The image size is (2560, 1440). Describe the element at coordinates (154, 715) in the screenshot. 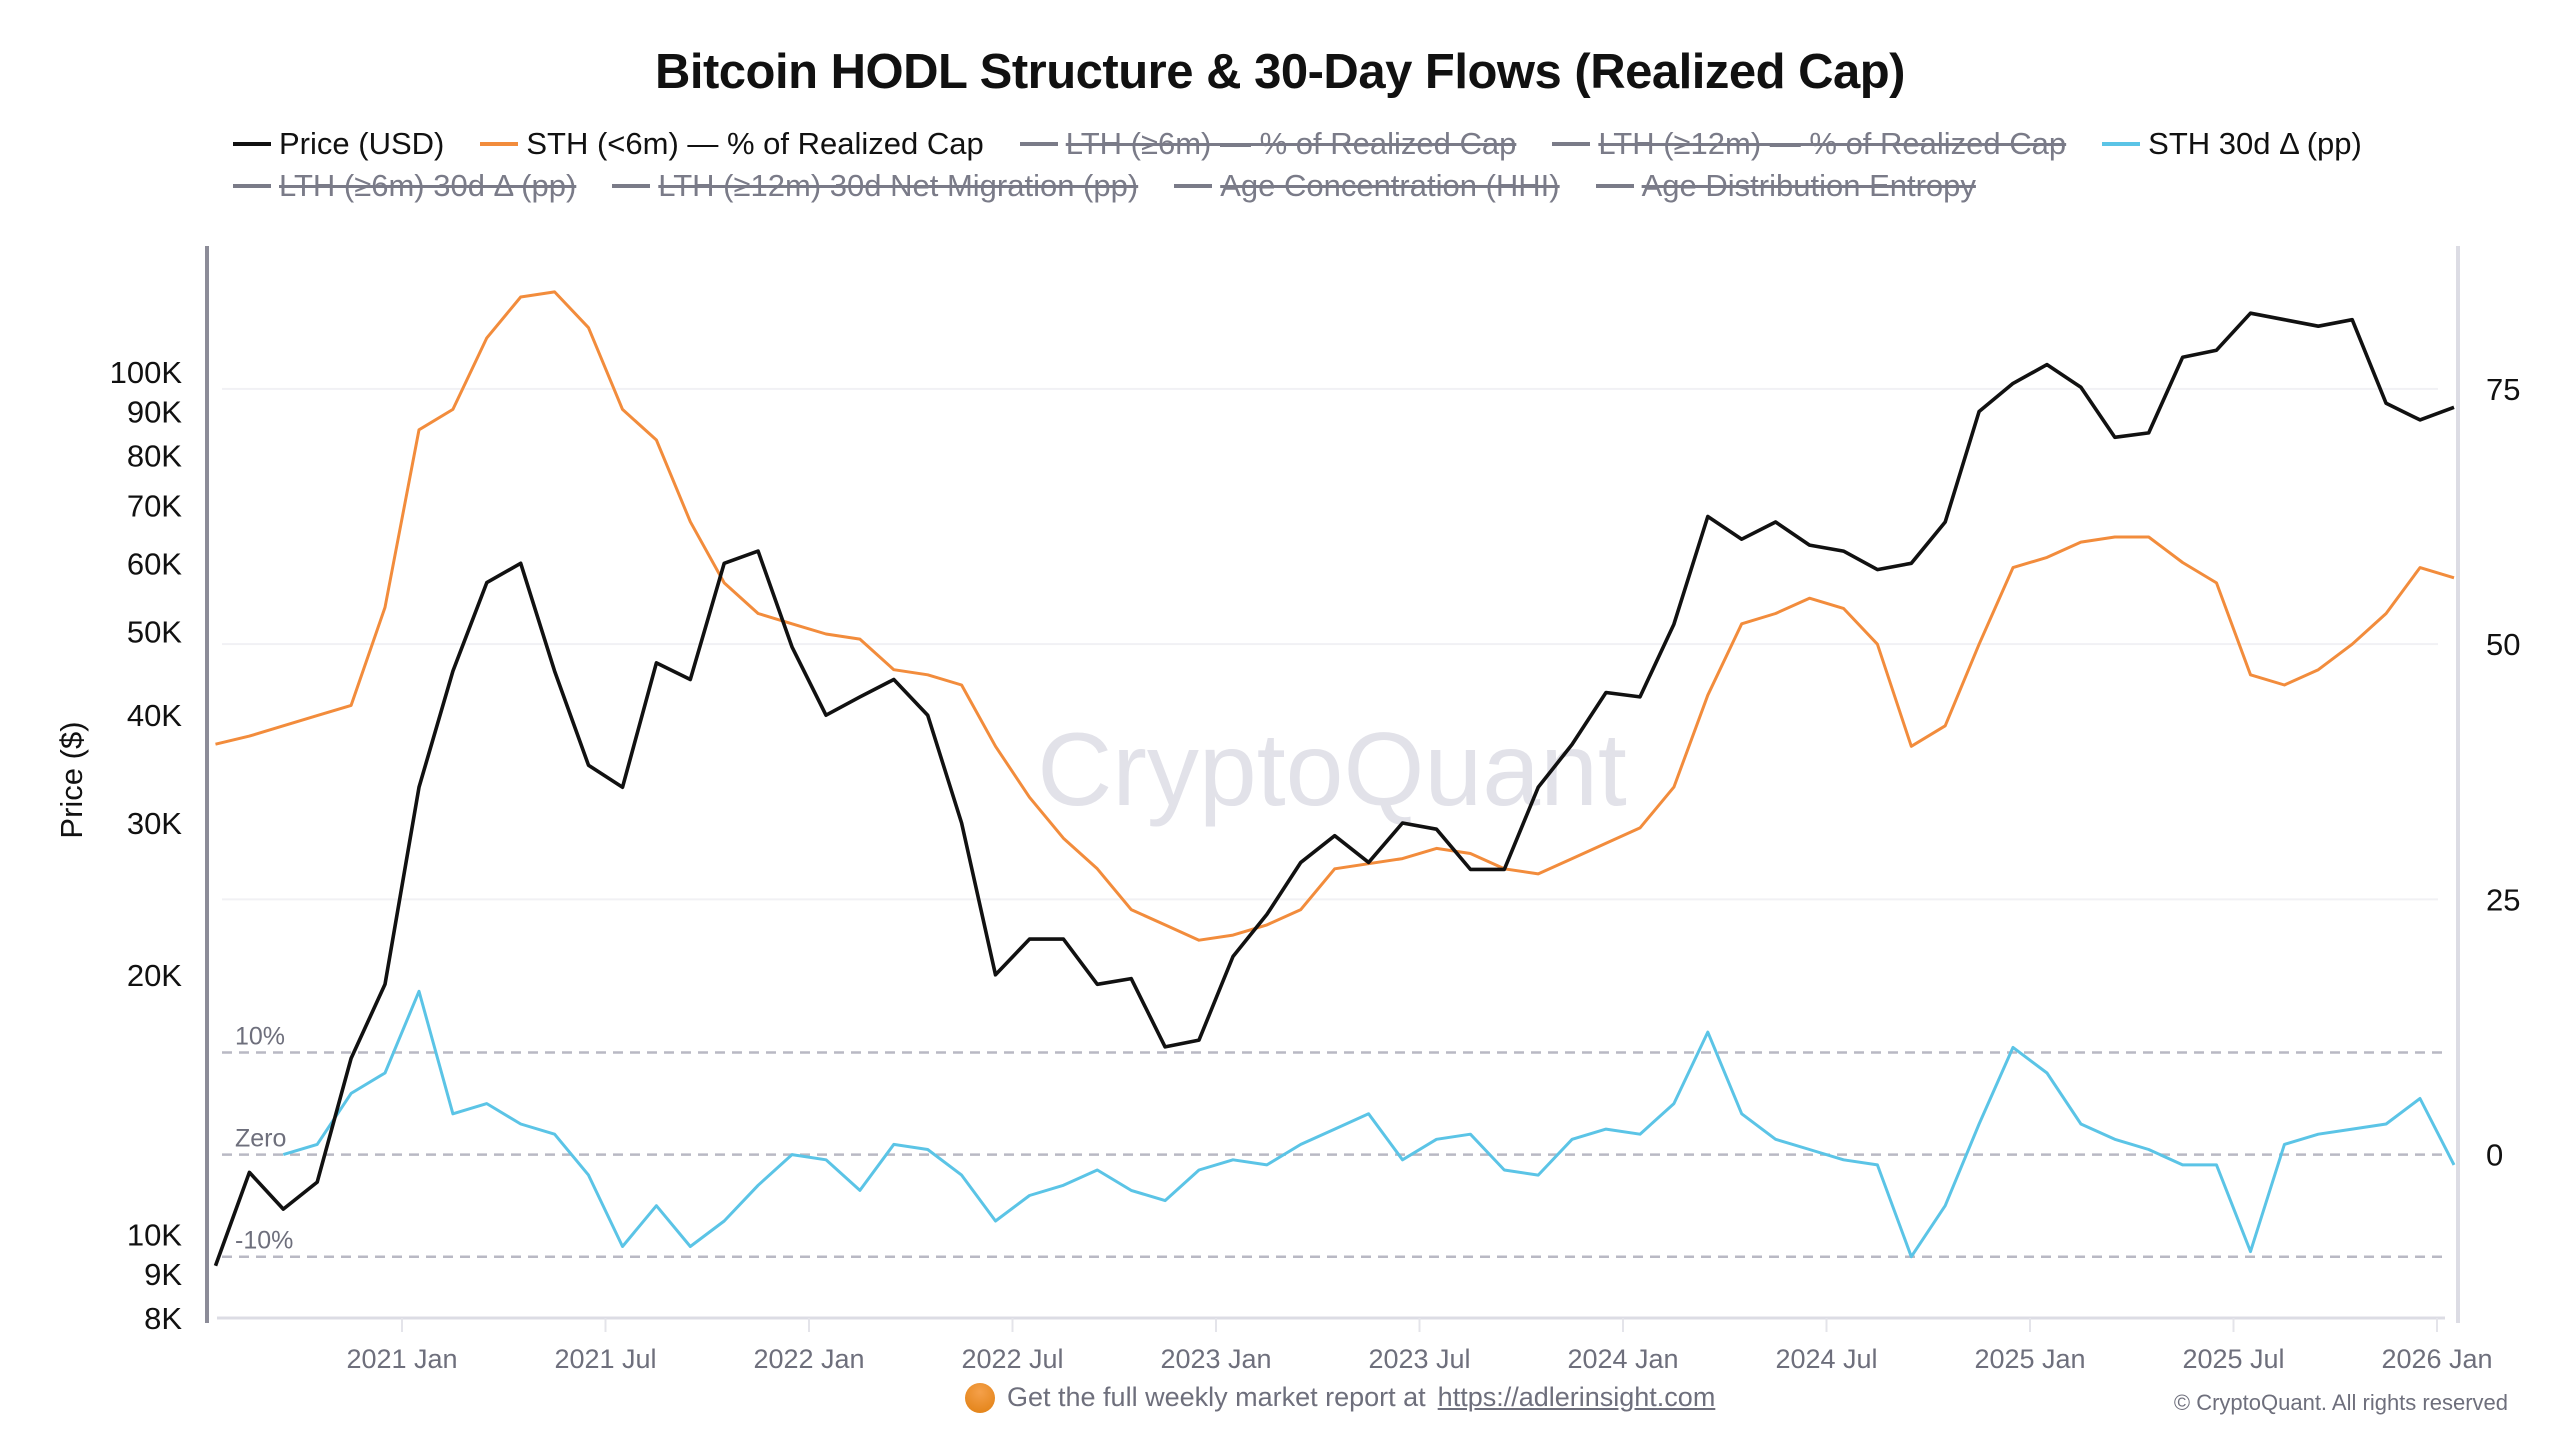

I see `left-axis-tick-label: 40K` at that location.